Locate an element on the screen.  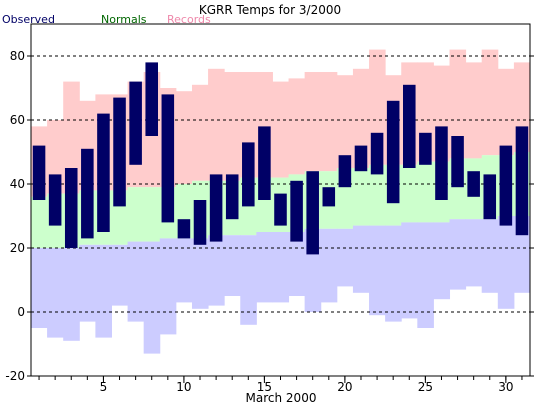
y-tick-label: 20 is located at coordinates (17, 248).